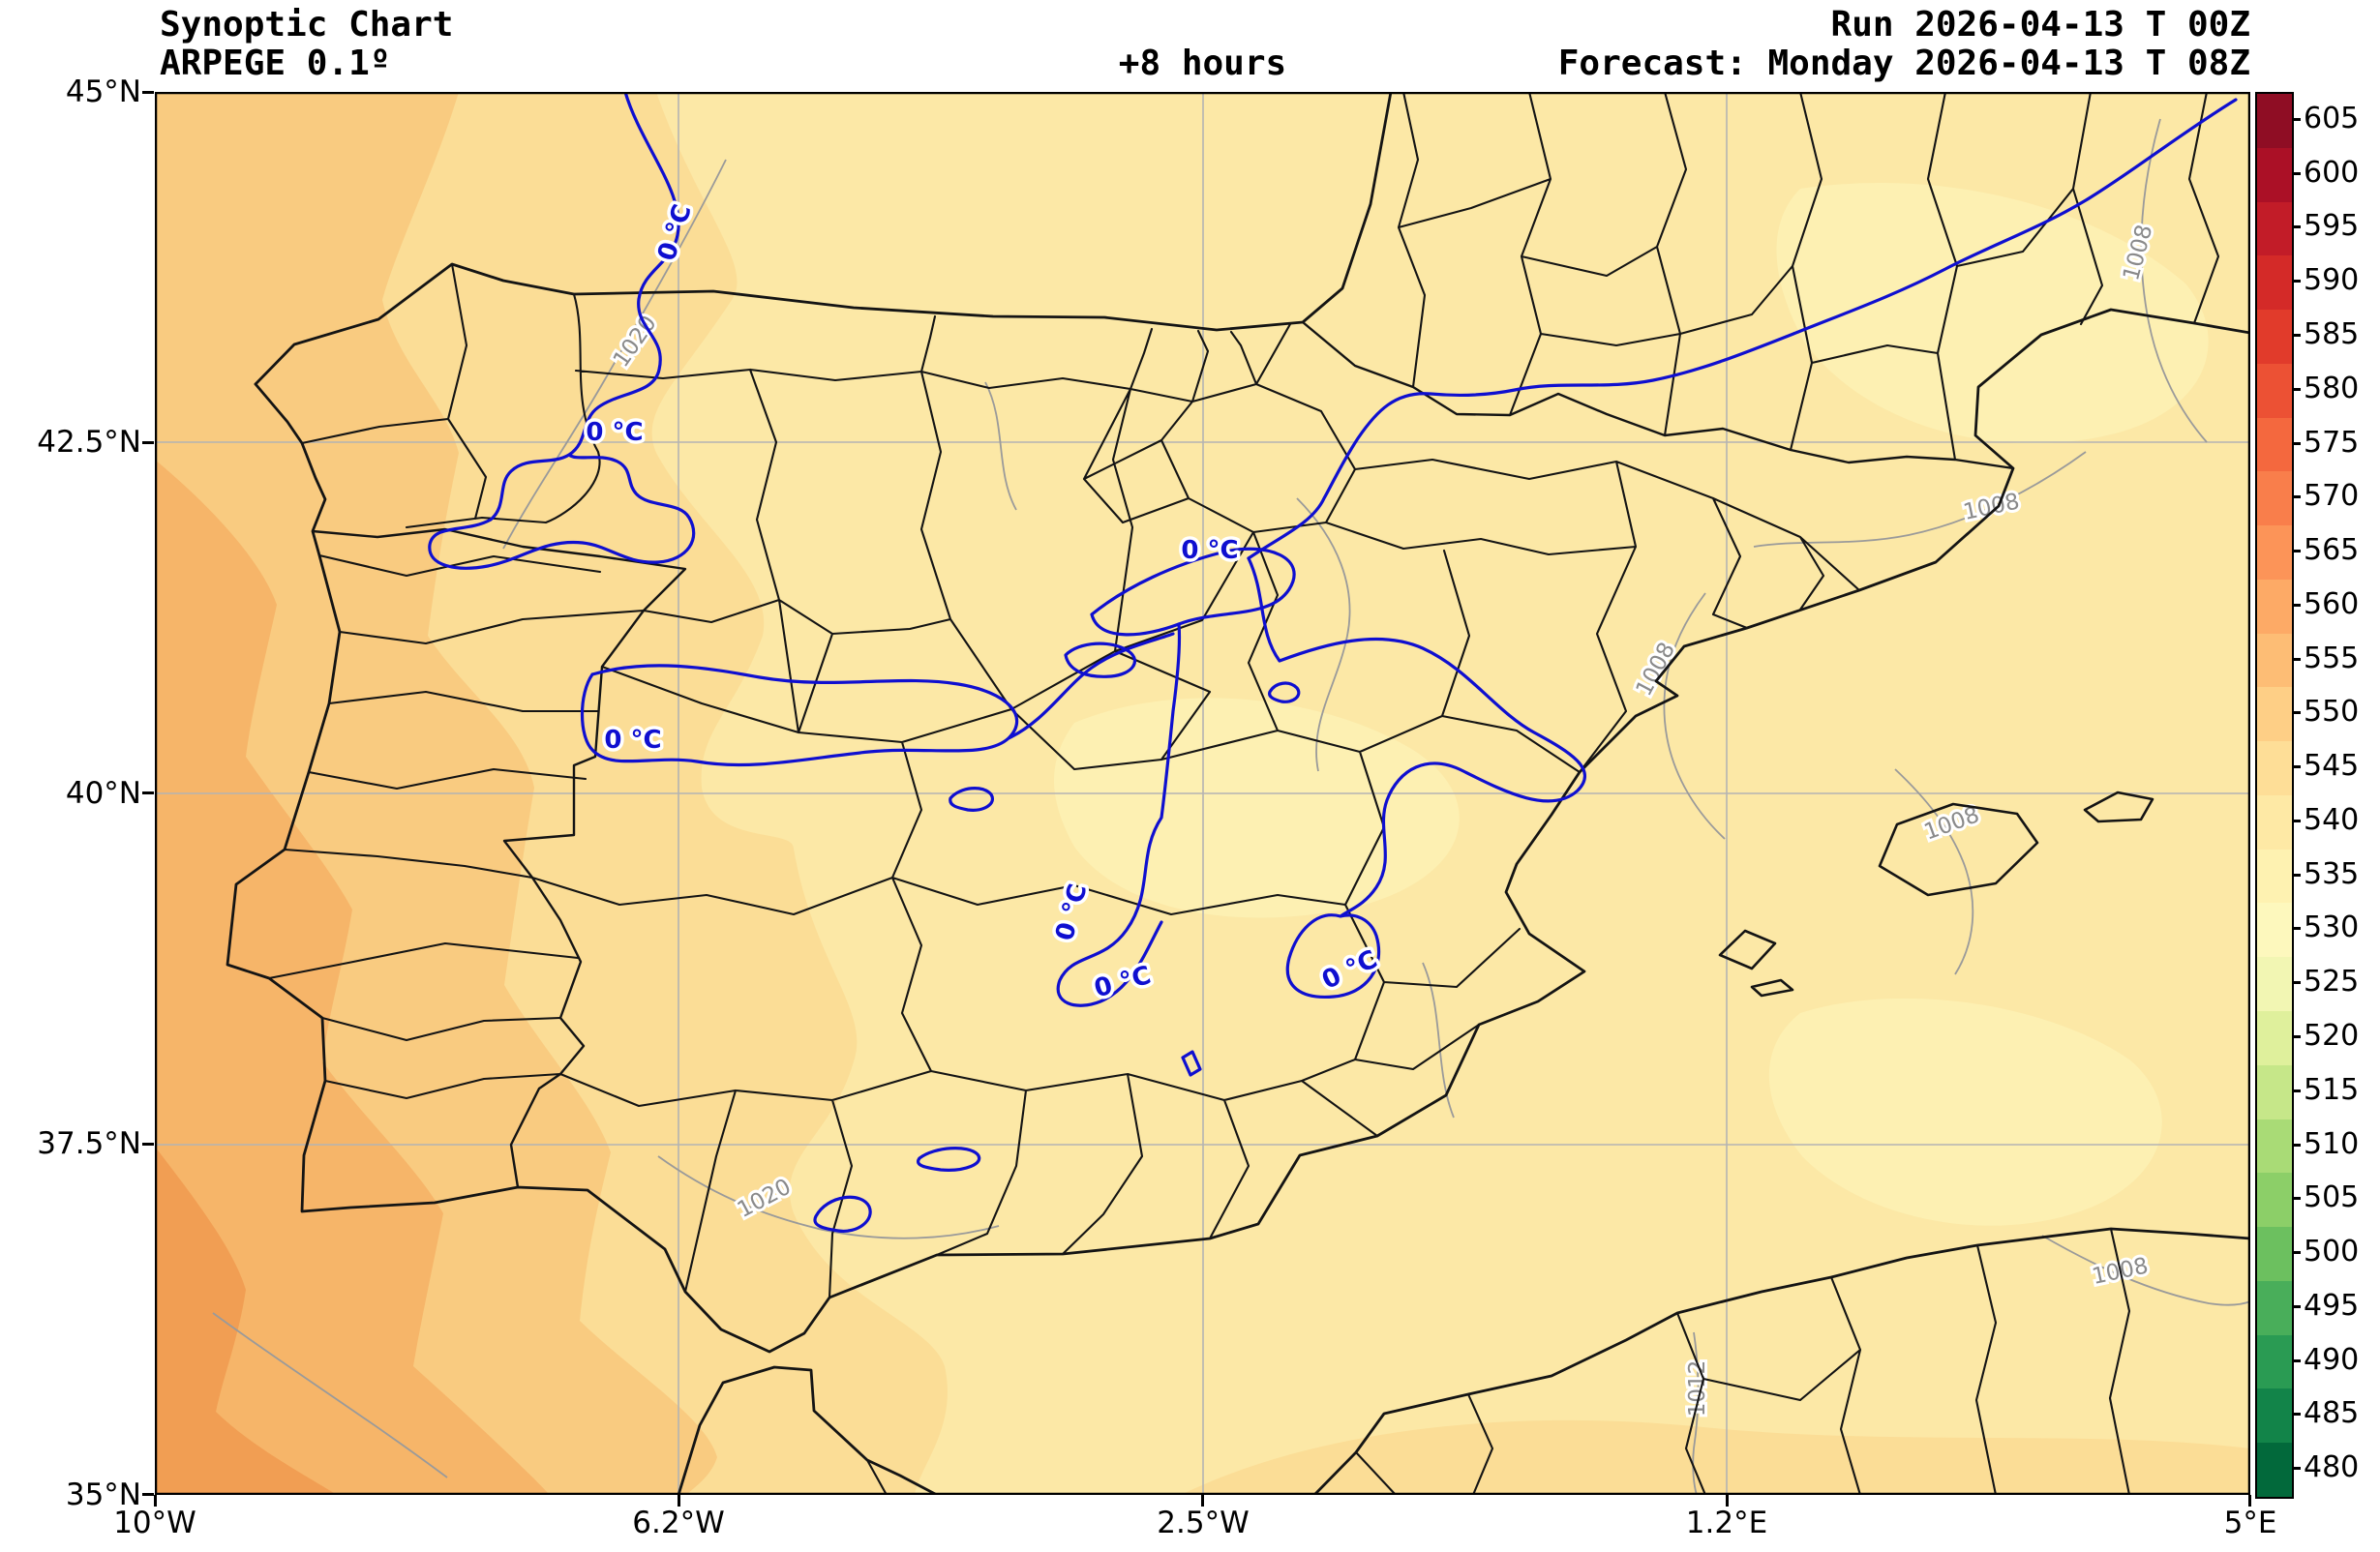 Image resolution: width=2380 pixels, height=1552 pixels. Describe the element at coordinates (2326, 819) in the screenshot. I see `colorbar-tick-label: 540` at that location.